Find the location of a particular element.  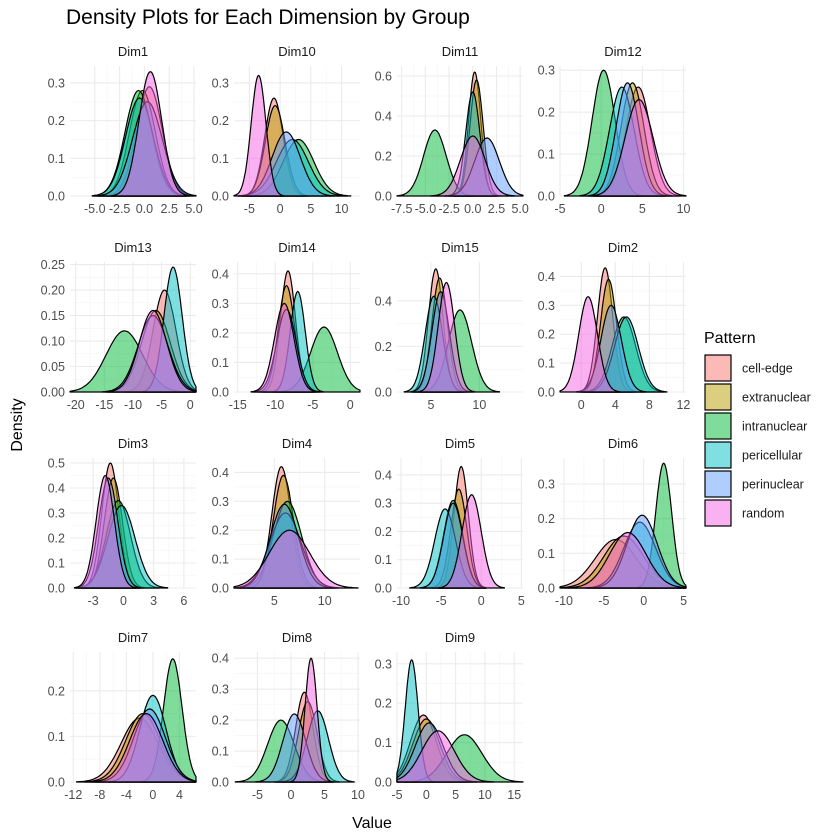

y-tick-label: 0.5 is located at coordinates (56, 464).